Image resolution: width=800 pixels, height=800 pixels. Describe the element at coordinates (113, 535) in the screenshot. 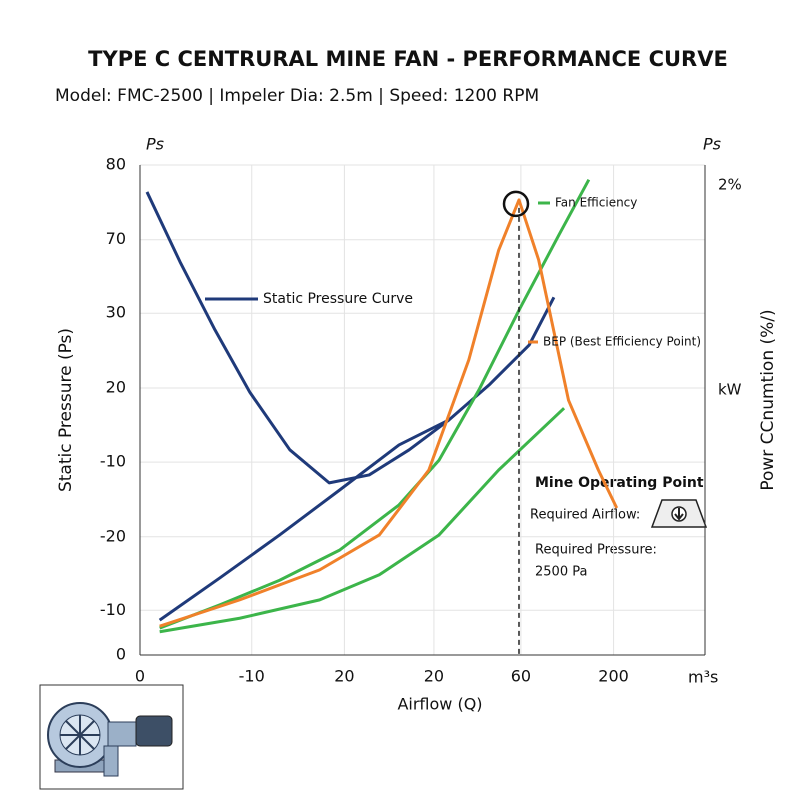

I see `y-tick-label: -20` at that location.